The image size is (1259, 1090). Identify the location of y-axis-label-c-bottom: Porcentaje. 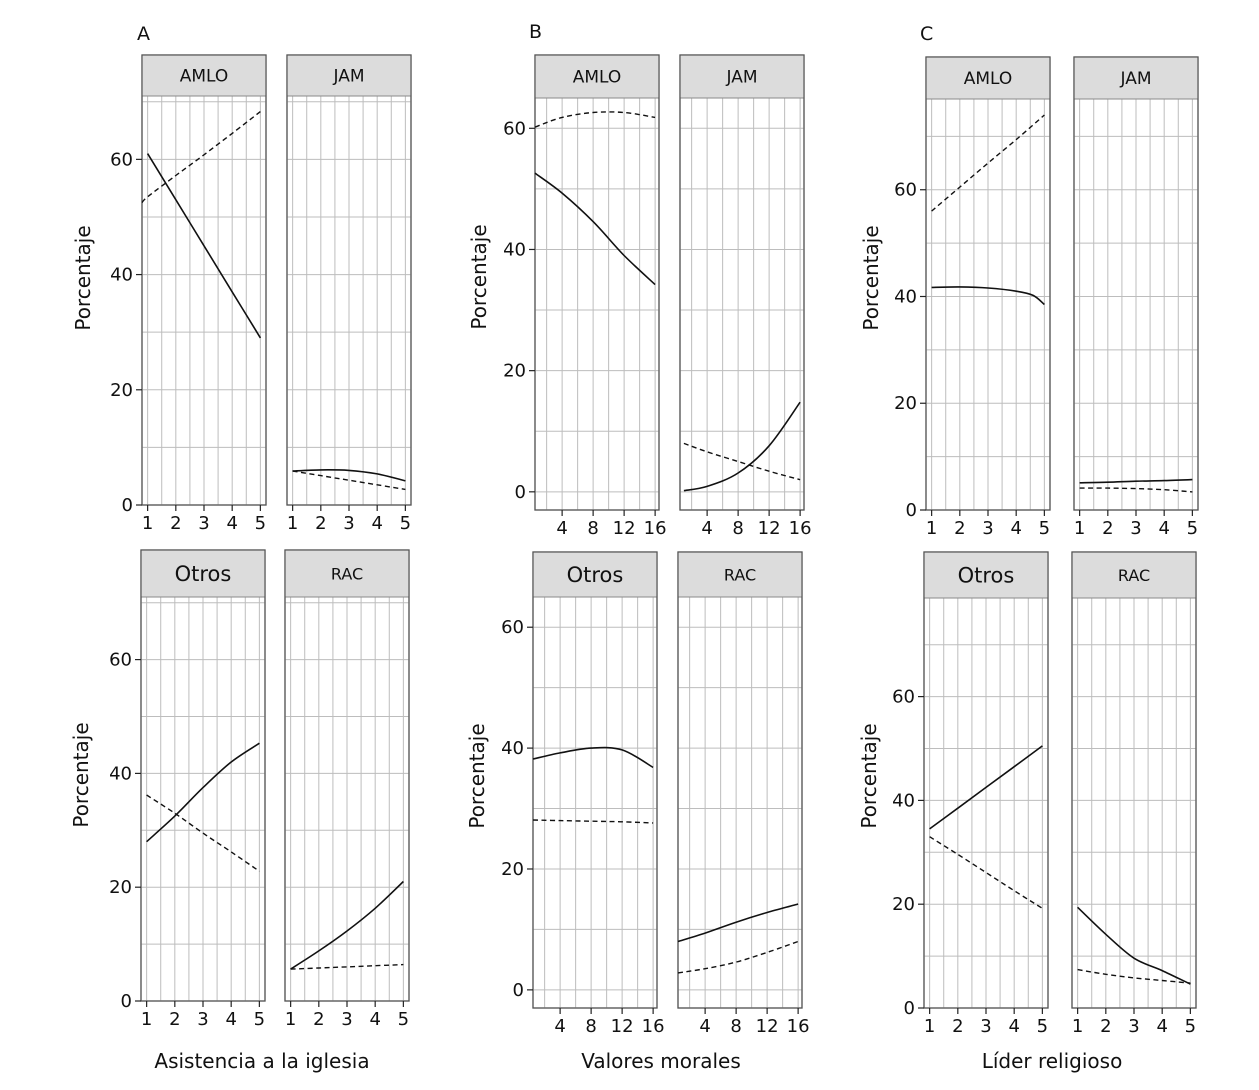
(869, 775).